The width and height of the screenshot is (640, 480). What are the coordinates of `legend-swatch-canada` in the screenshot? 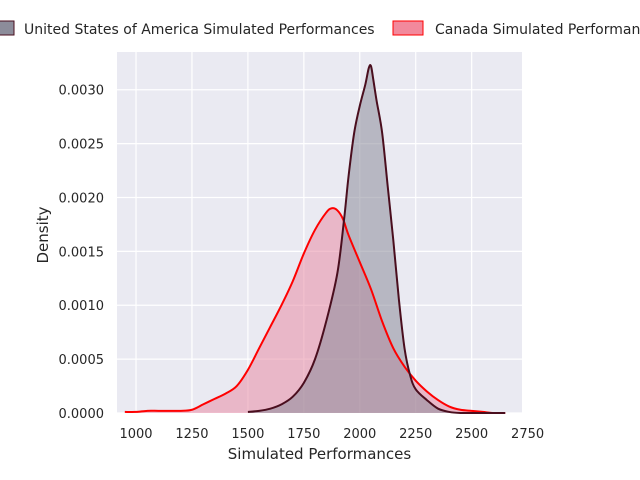 It's located at (408, 28).